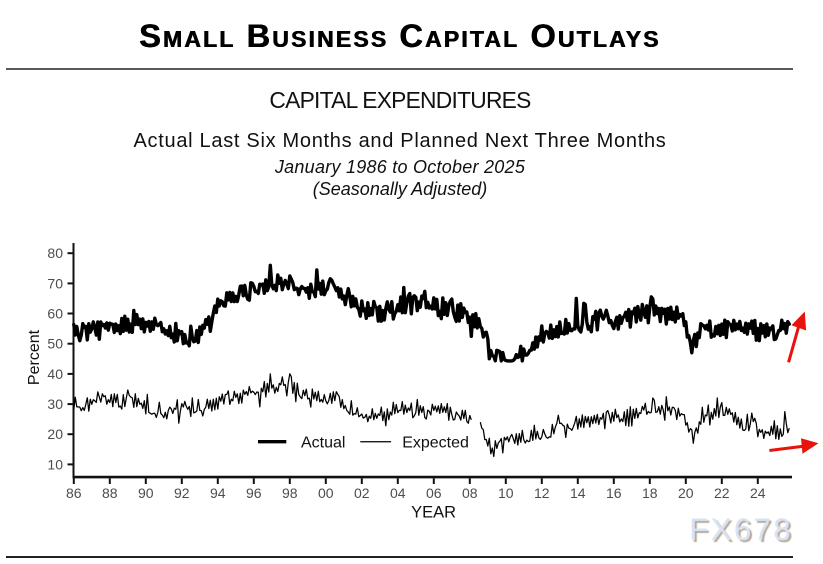 The width and height of the screenshot is (823, 564). What do you see at coordinates (55, 344) in the screenshot?
I see `svg-text: 50` at bounding box center [55, 344].